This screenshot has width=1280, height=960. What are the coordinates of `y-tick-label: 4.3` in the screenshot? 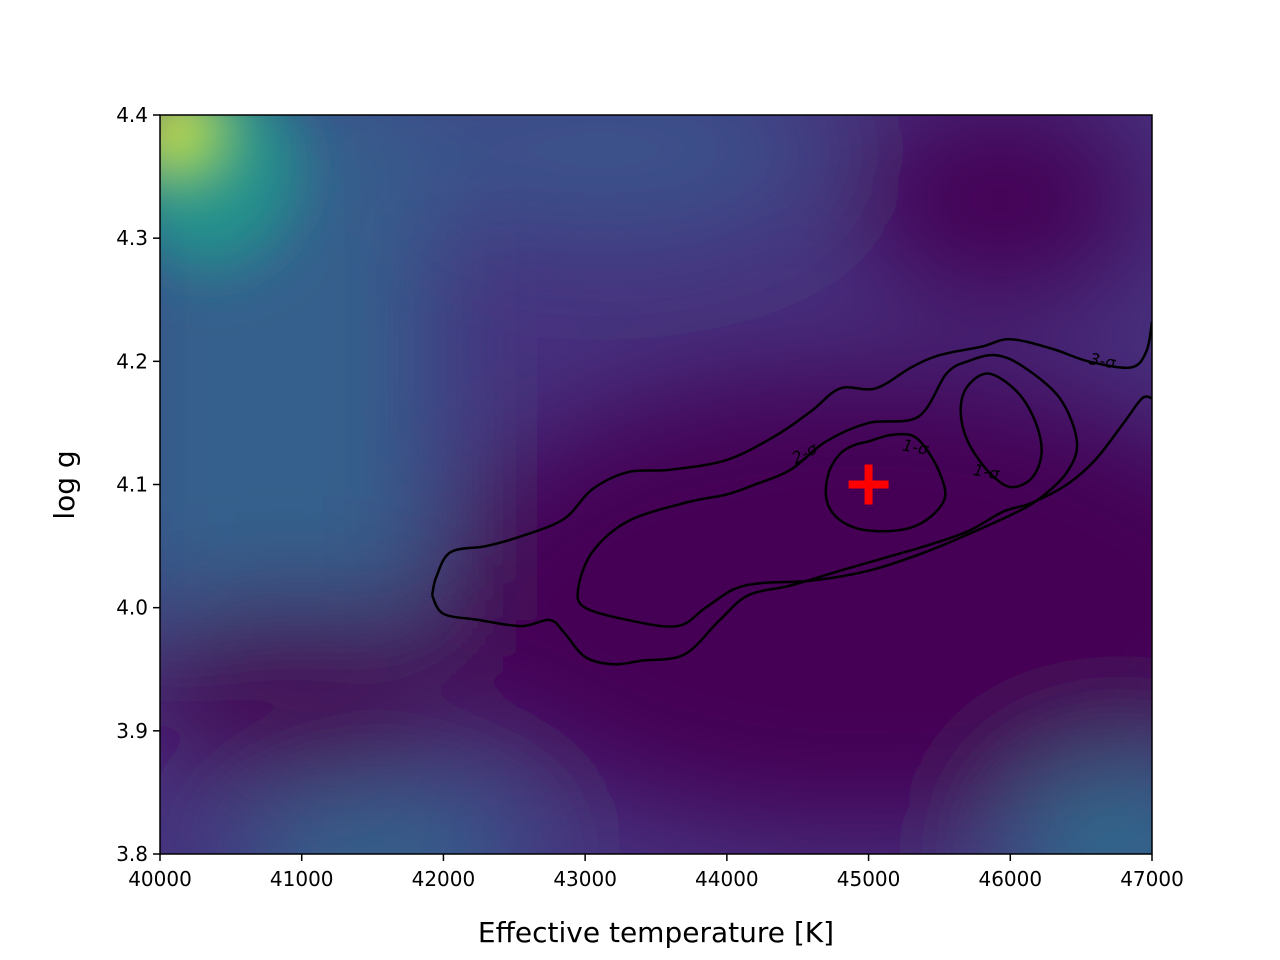 It's located at (132, 238).